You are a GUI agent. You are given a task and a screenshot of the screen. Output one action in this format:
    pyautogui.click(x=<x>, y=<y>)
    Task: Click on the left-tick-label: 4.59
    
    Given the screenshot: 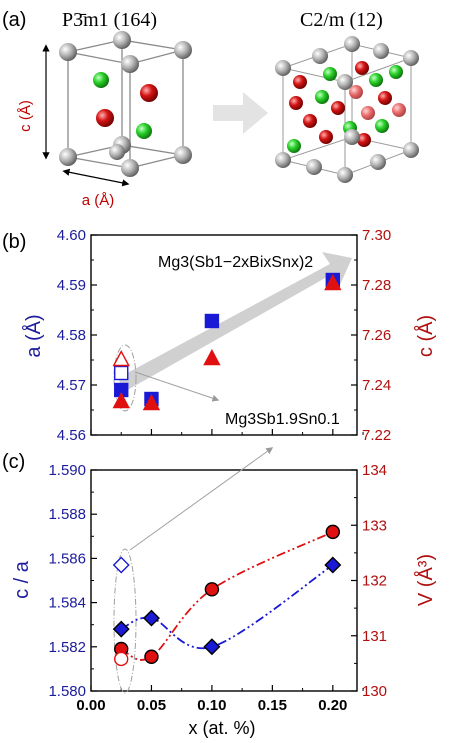 What is the action you would take?
    pyautogui.click(x=71, y=285)
    